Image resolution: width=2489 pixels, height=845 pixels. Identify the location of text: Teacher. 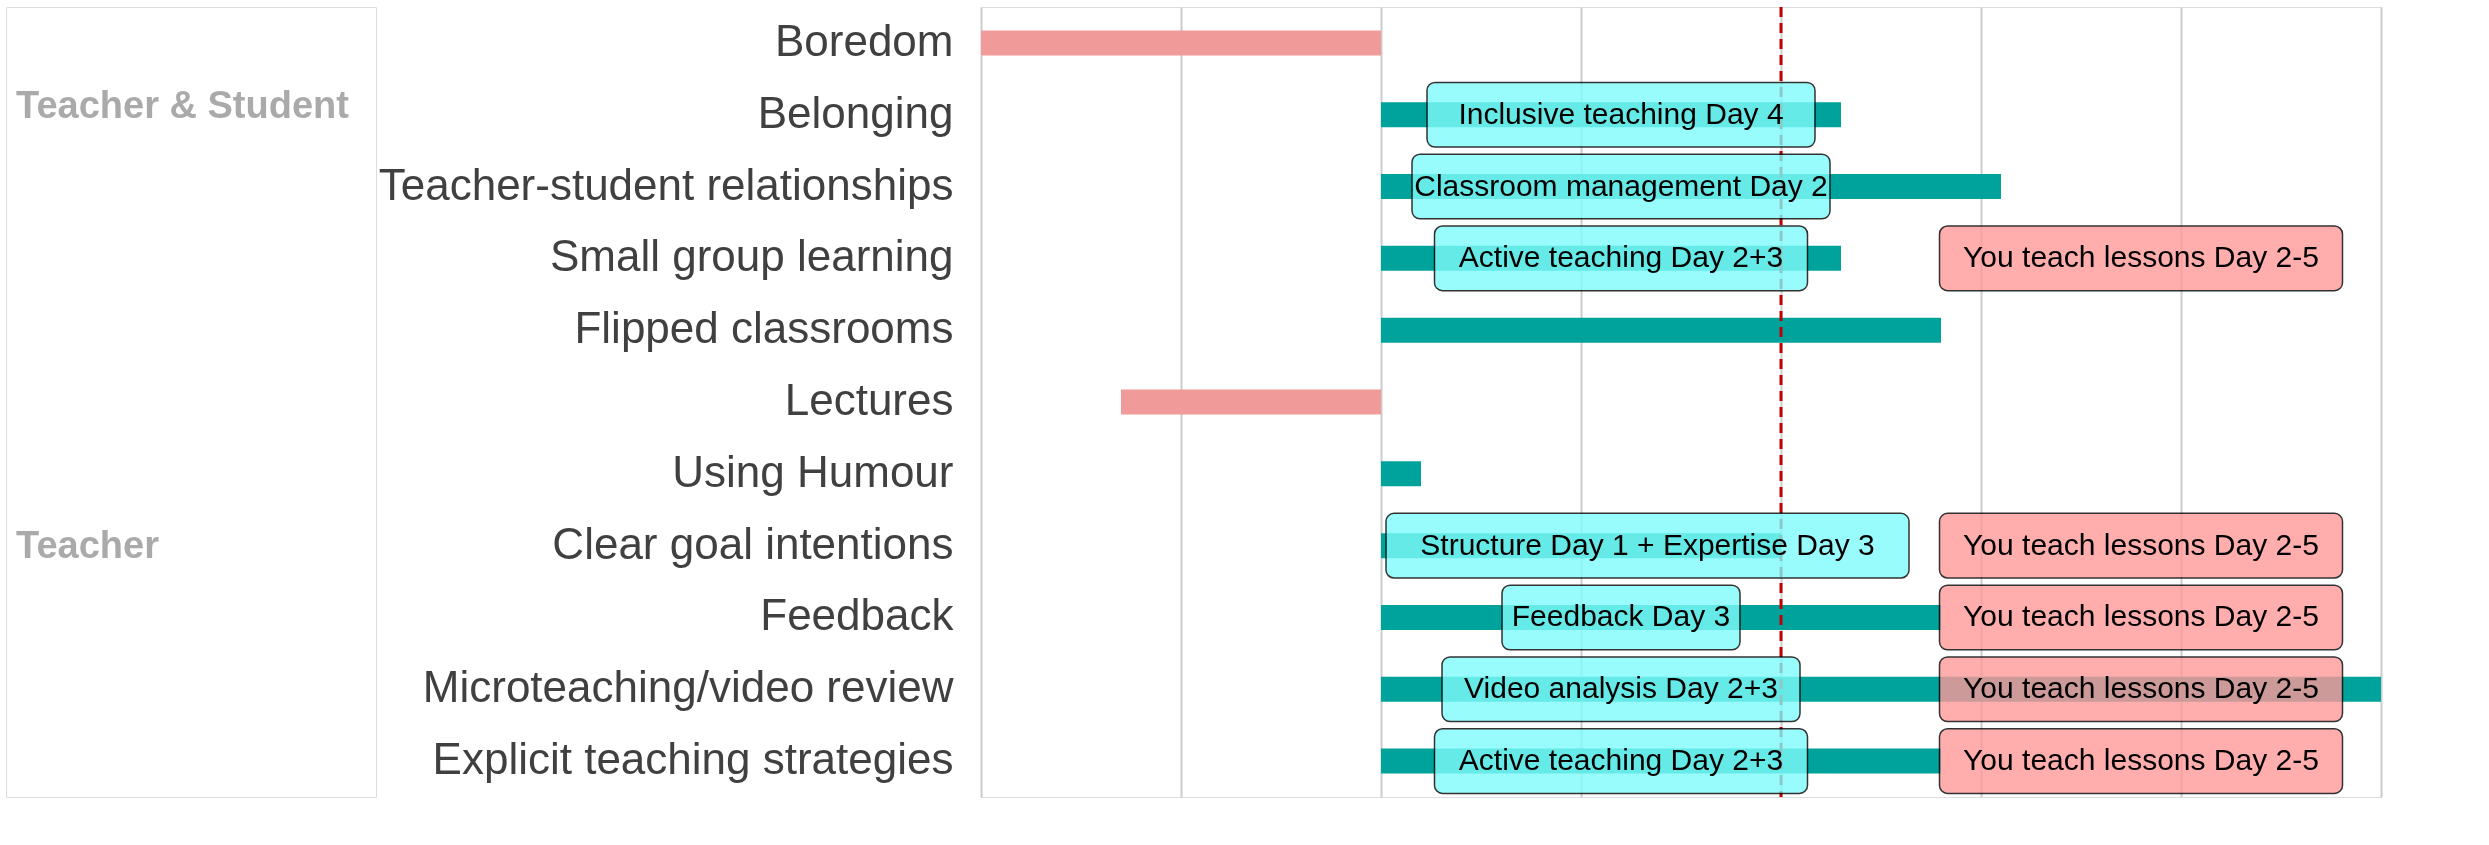
(88, 545).